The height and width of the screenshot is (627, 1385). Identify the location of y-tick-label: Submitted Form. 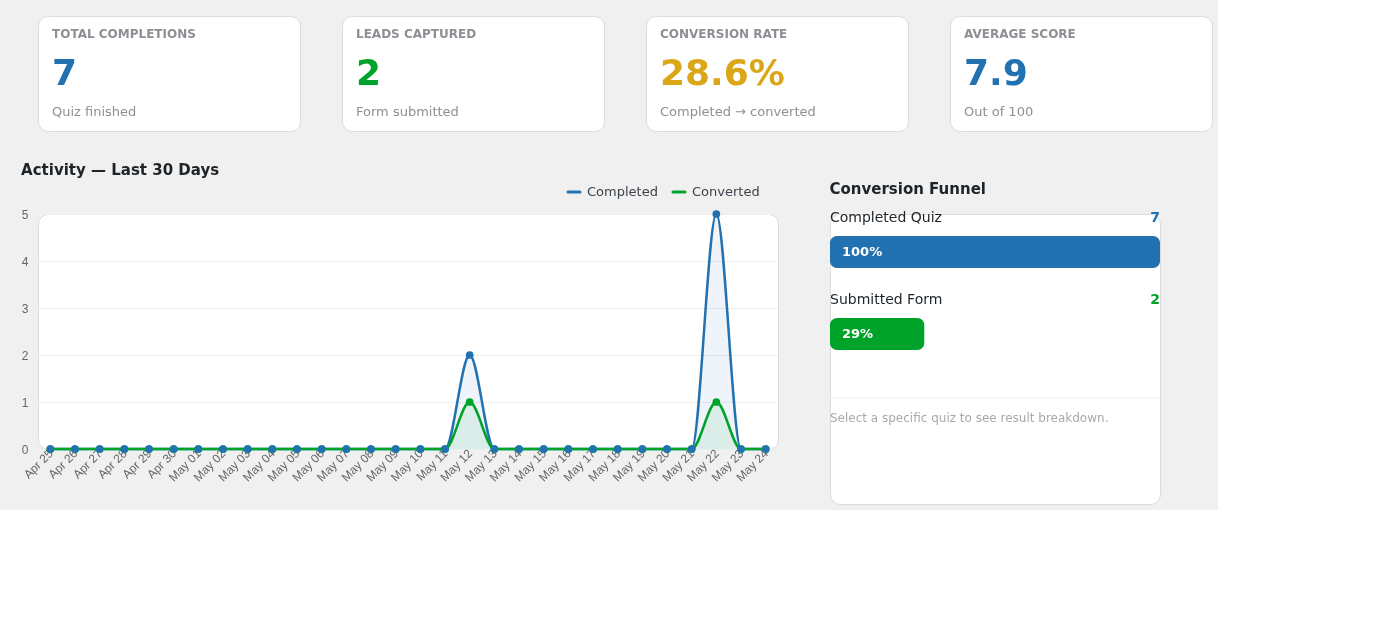
(886, 299).